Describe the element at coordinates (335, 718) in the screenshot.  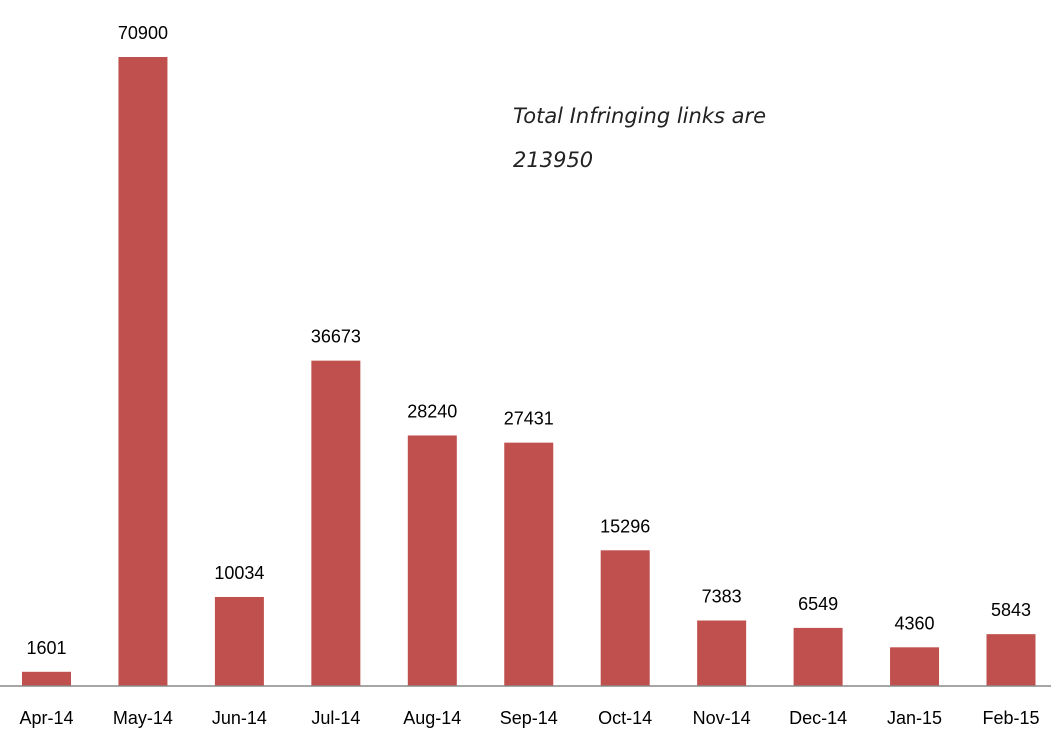
I see `x-tick-label: Jul-14` at that location.